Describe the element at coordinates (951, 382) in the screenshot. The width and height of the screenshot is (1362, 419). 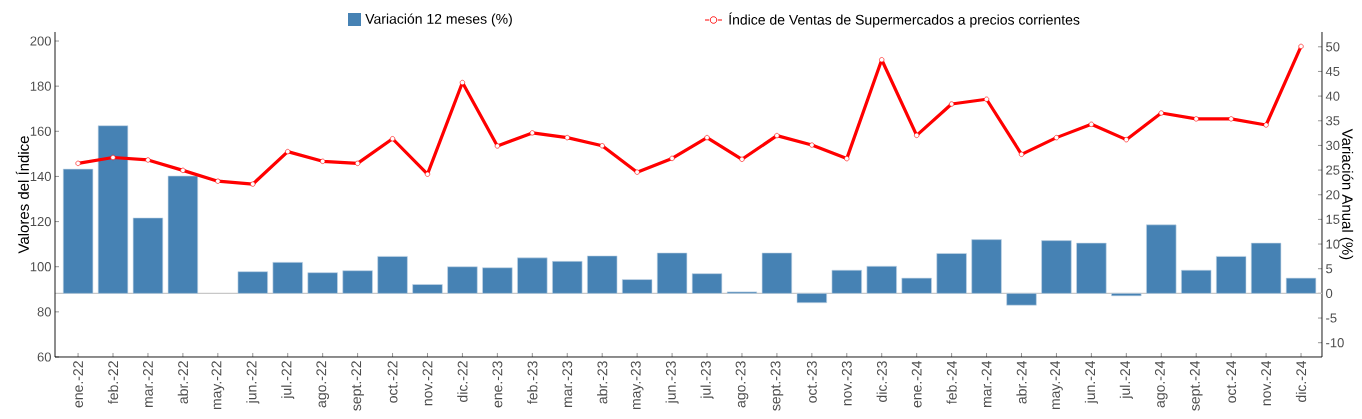
I see `x-tick-label: feb.-24` at that location.